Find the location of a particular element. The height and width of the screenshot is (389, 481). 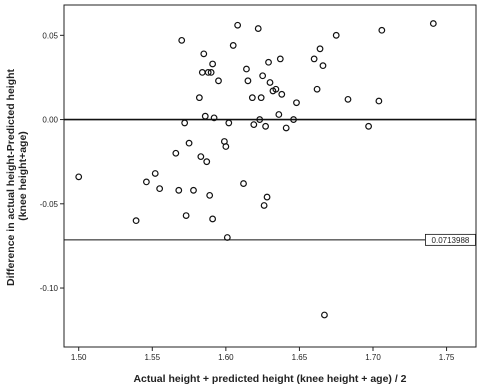

x-tick-label: 1.55 is located at coordinates (152, 357).